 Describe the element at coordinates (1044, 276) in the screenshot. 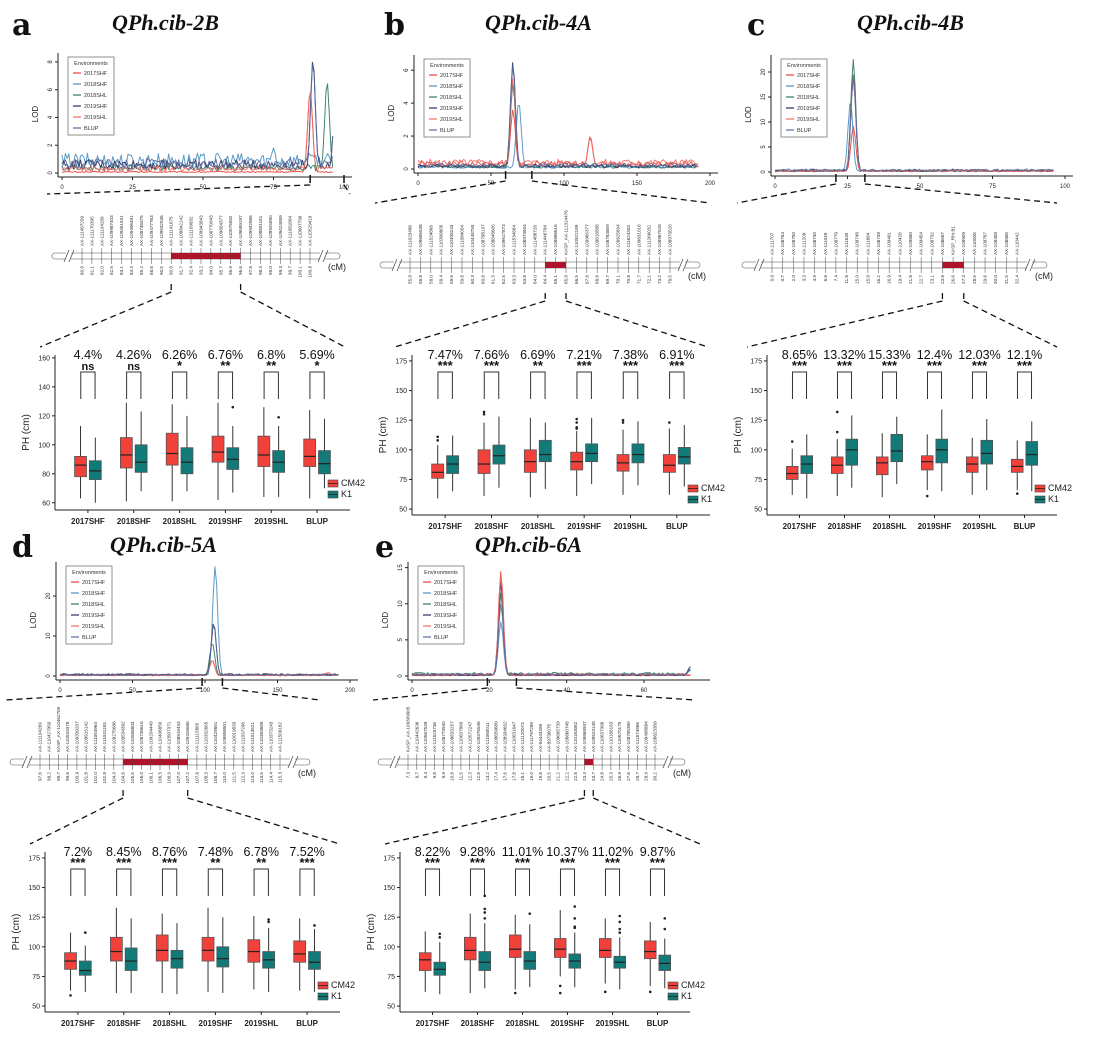

I see `map-unit-label: (cM)` at that location.